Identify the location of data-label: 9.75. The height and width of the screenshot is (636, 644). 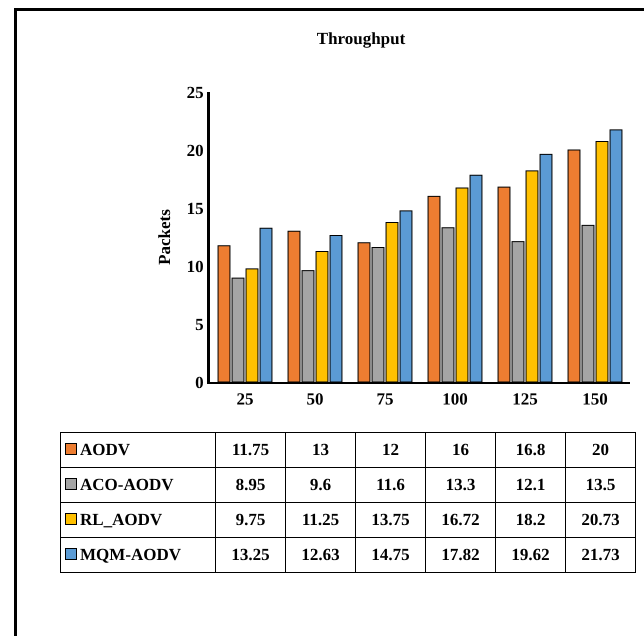
(251, 520).